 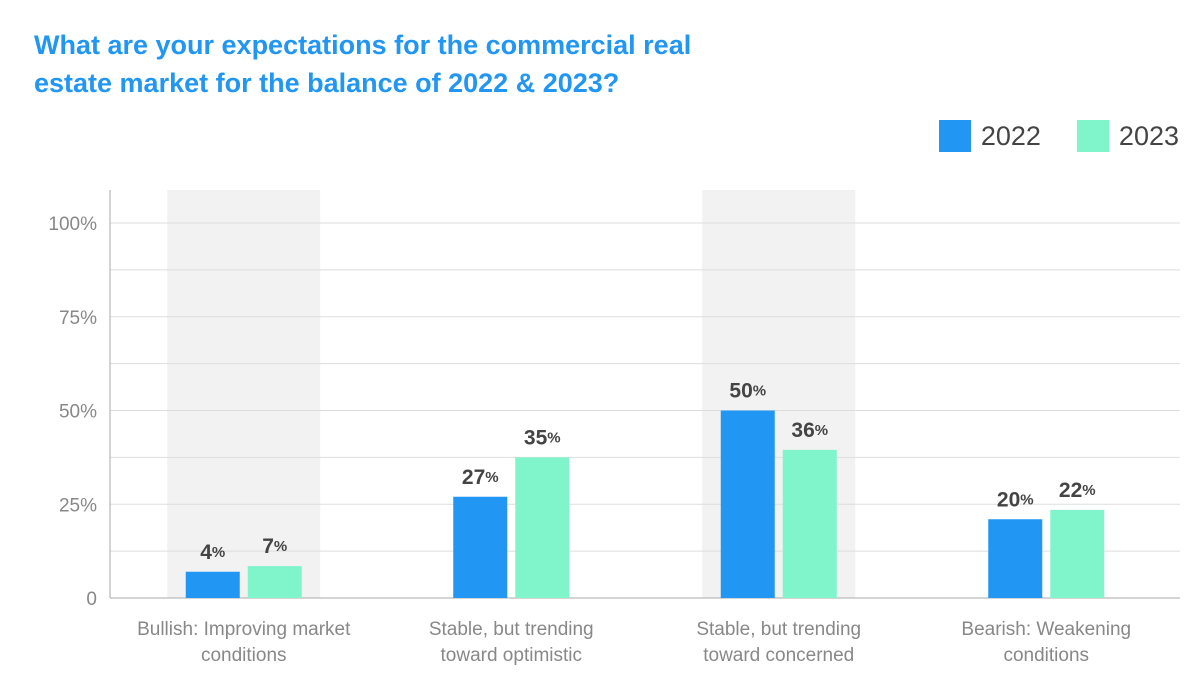 What do you see at coordinates (1015, 499) in the screenshot?
I see `value-label-2022-3: 20%` at bounding box center [1015, 499].